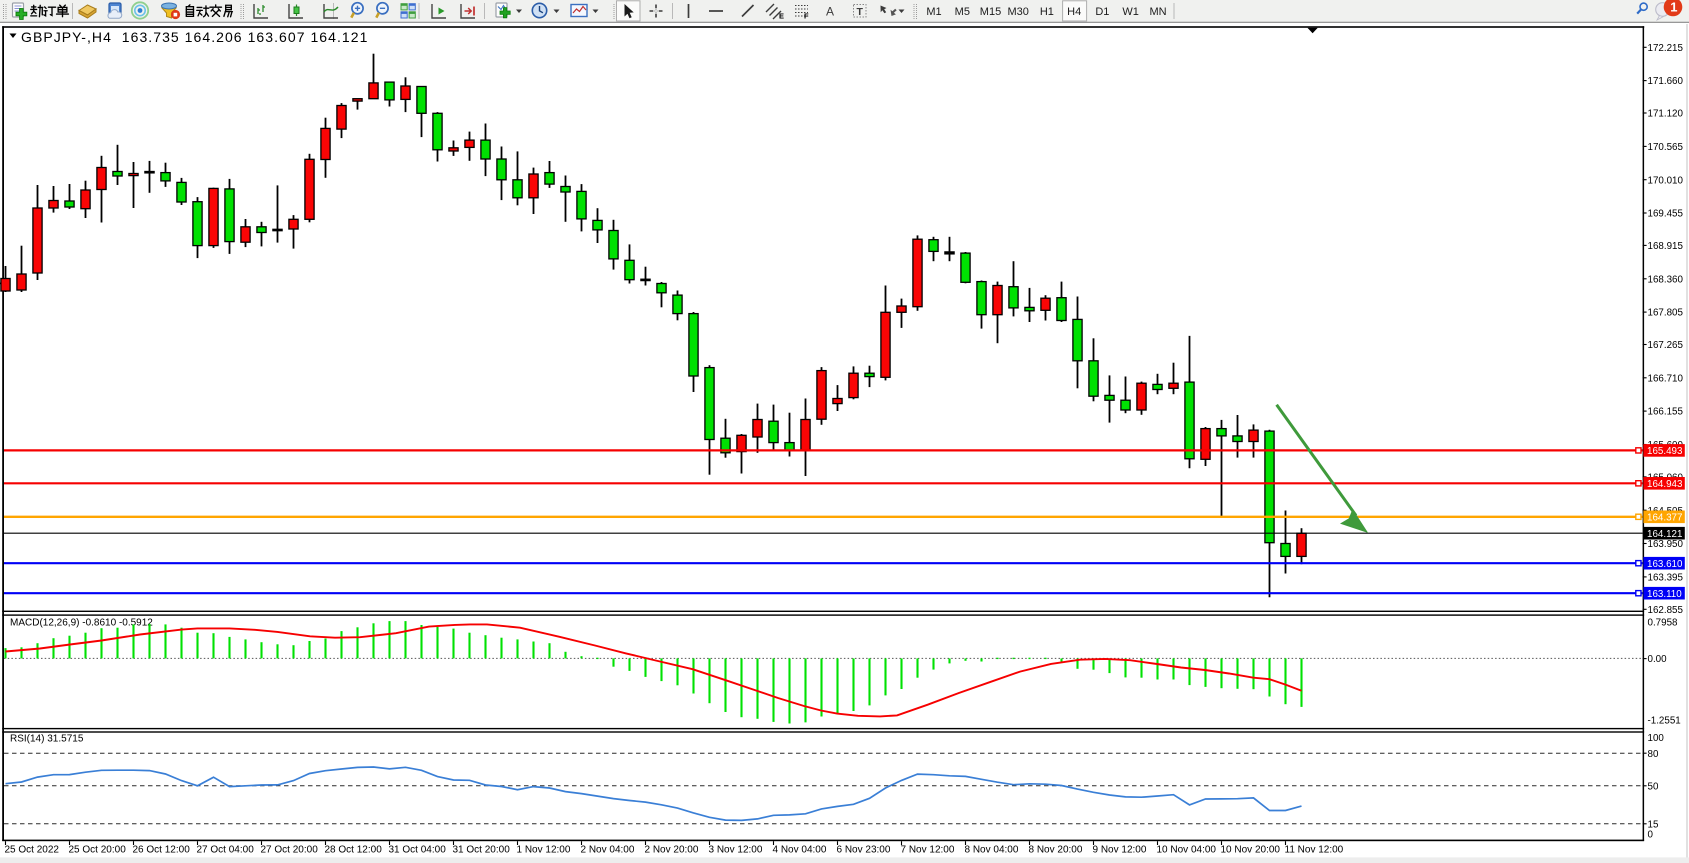 This screenshot has height=863, width=1689. What do you see at coordinates (1666, 246) in the screenshot?
I see `svg-text: 168.915` at bounding box center [1666, 246].